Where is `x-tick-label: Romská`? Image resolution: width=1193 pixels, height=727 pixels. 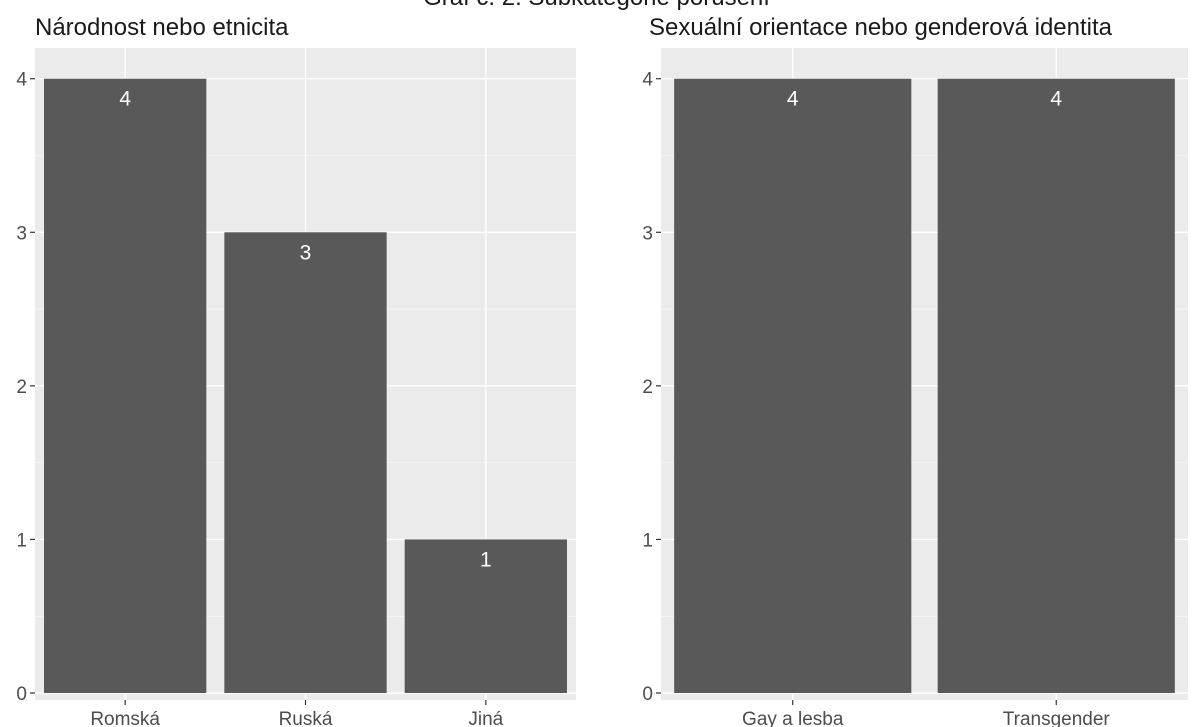 x-tick-label: Romská is located at coordinates (125, 718).